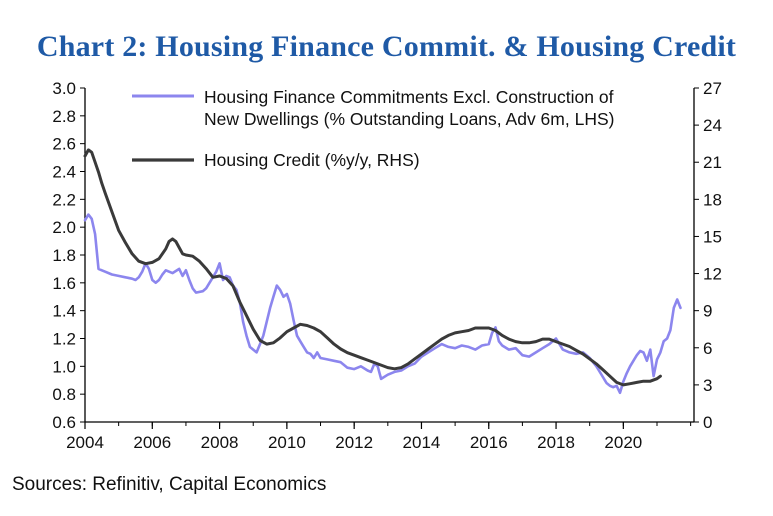  I want to click on x-tick-label: 2018, so click(556, 442).